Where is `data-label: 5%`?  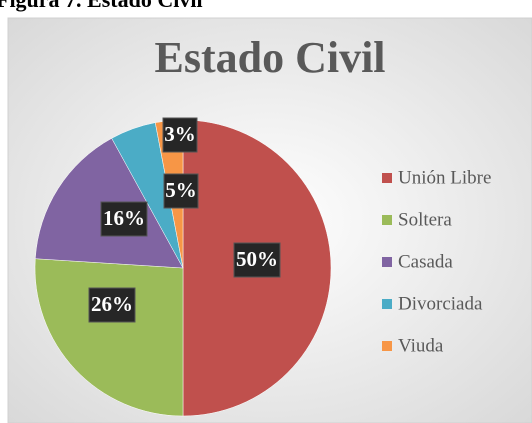 data-label: 5% is located at coordinates (181, 190).